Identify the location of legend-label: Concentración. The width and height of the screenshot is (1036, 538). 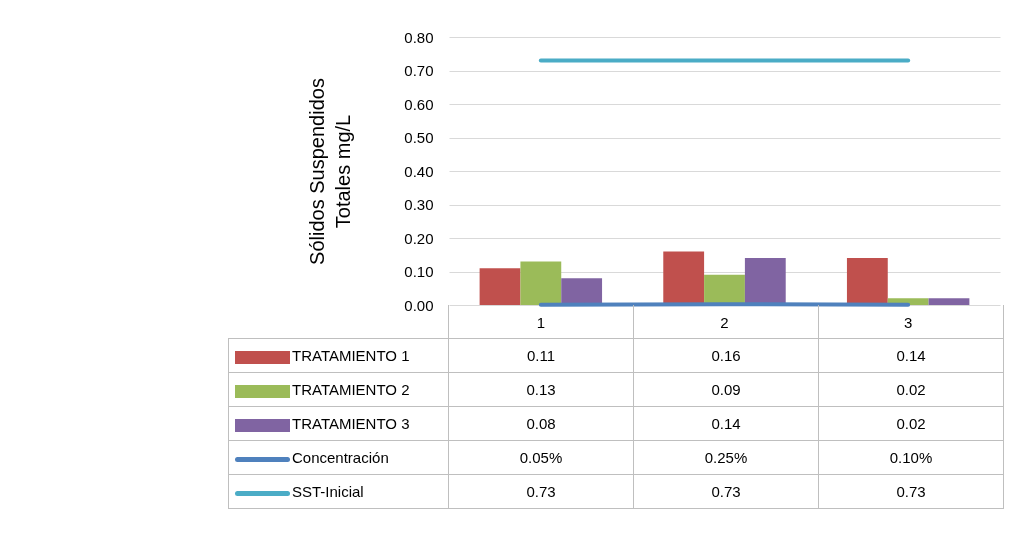
(338, 457).